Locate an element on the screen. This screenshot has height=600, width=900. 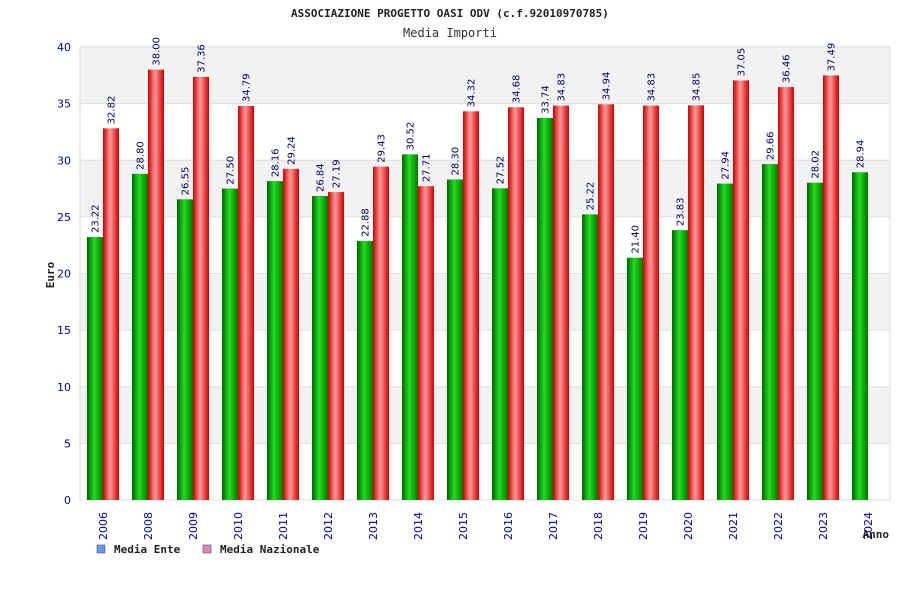
x-tick-label: 2013 is located at coordinates (373, 526).